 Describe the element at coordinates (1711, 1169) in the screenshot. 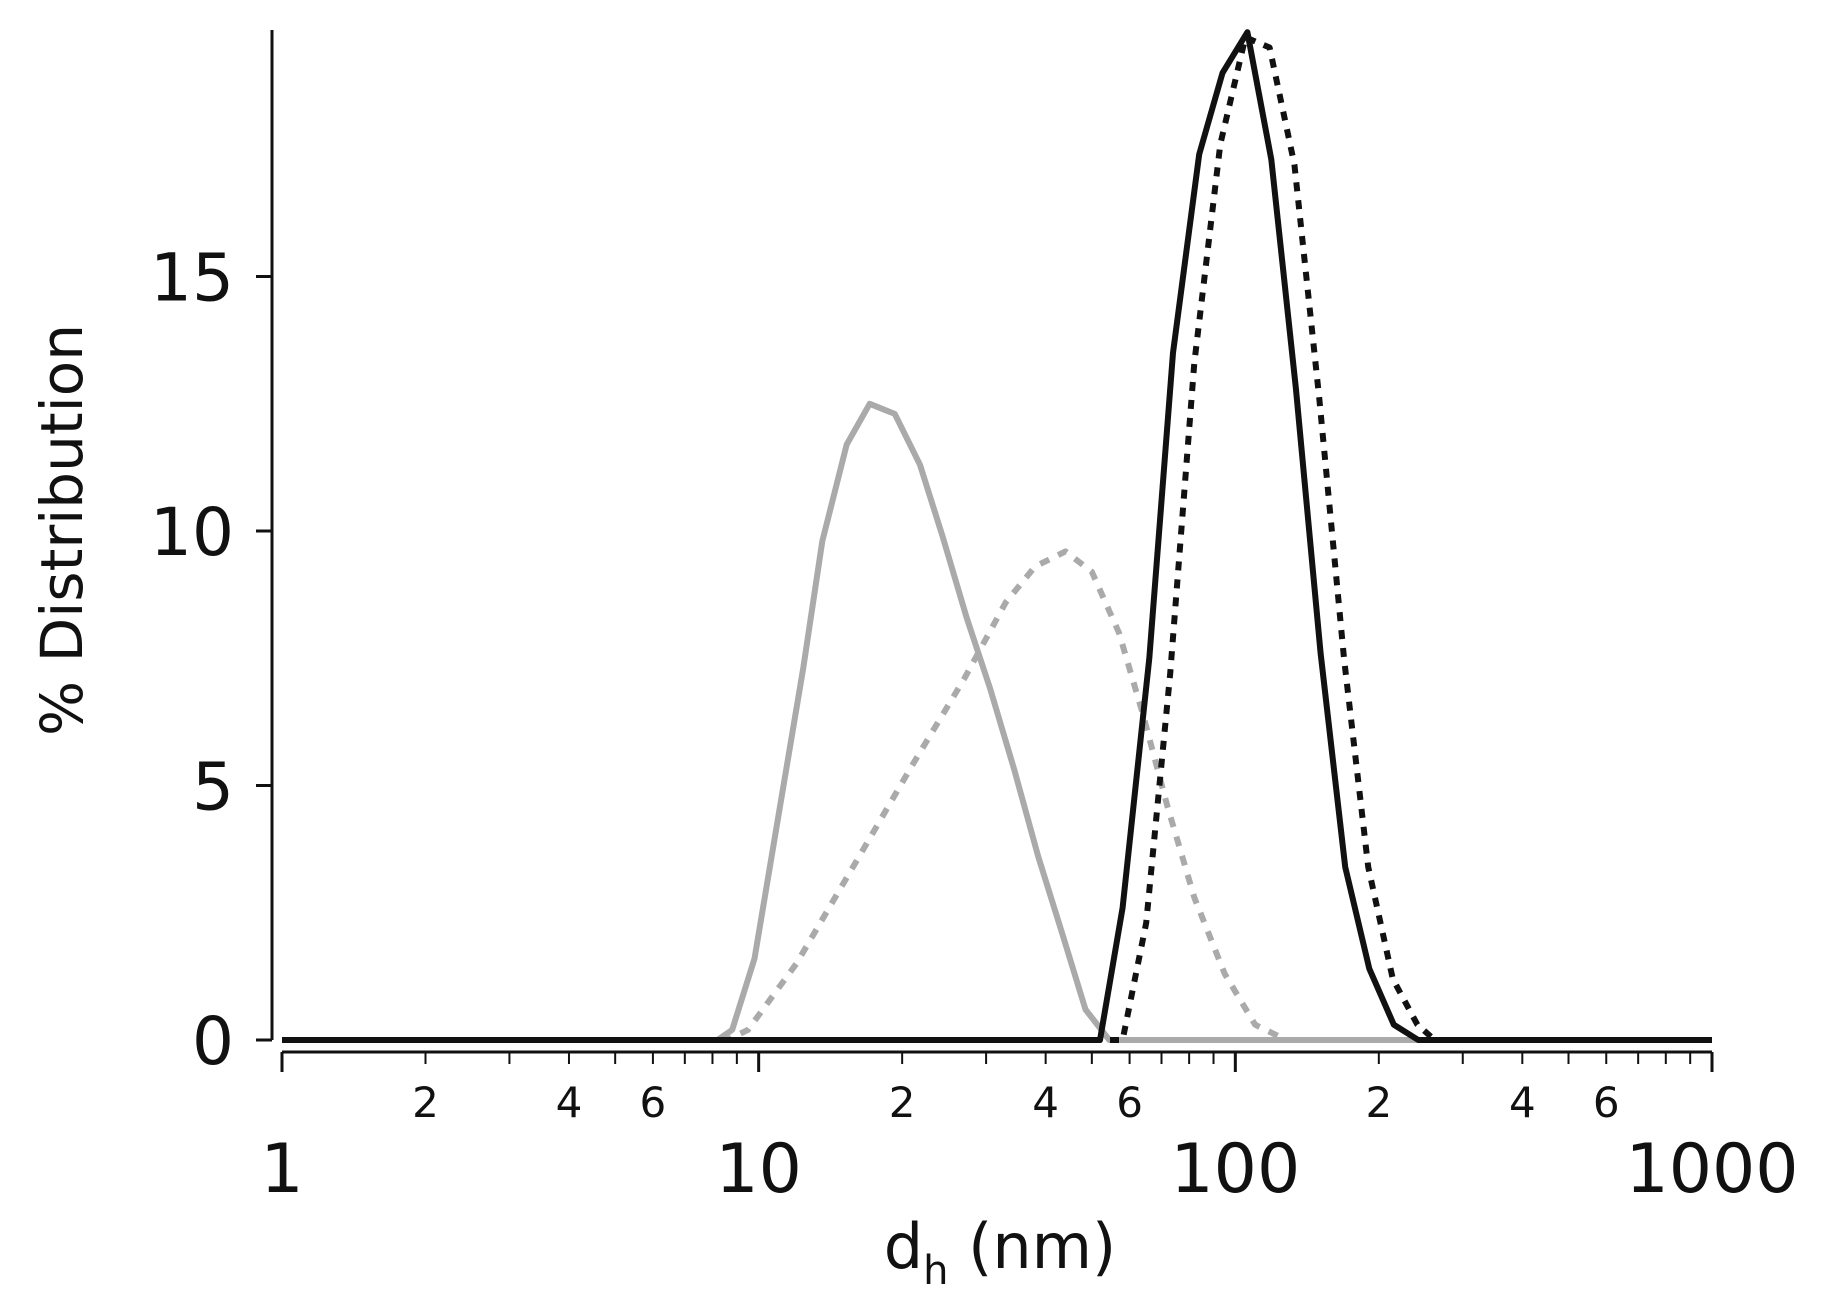

I see `x-major-tick-label: 1000` at that location.